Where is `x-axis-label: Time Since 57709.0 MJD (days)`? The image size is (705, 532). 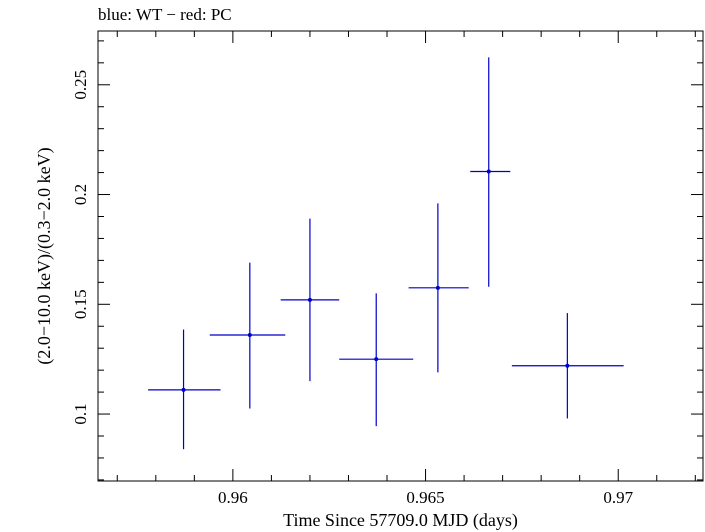 x-axis-label: Time Since 57709.0 MJD (days) is located at coordinates (400, 520).